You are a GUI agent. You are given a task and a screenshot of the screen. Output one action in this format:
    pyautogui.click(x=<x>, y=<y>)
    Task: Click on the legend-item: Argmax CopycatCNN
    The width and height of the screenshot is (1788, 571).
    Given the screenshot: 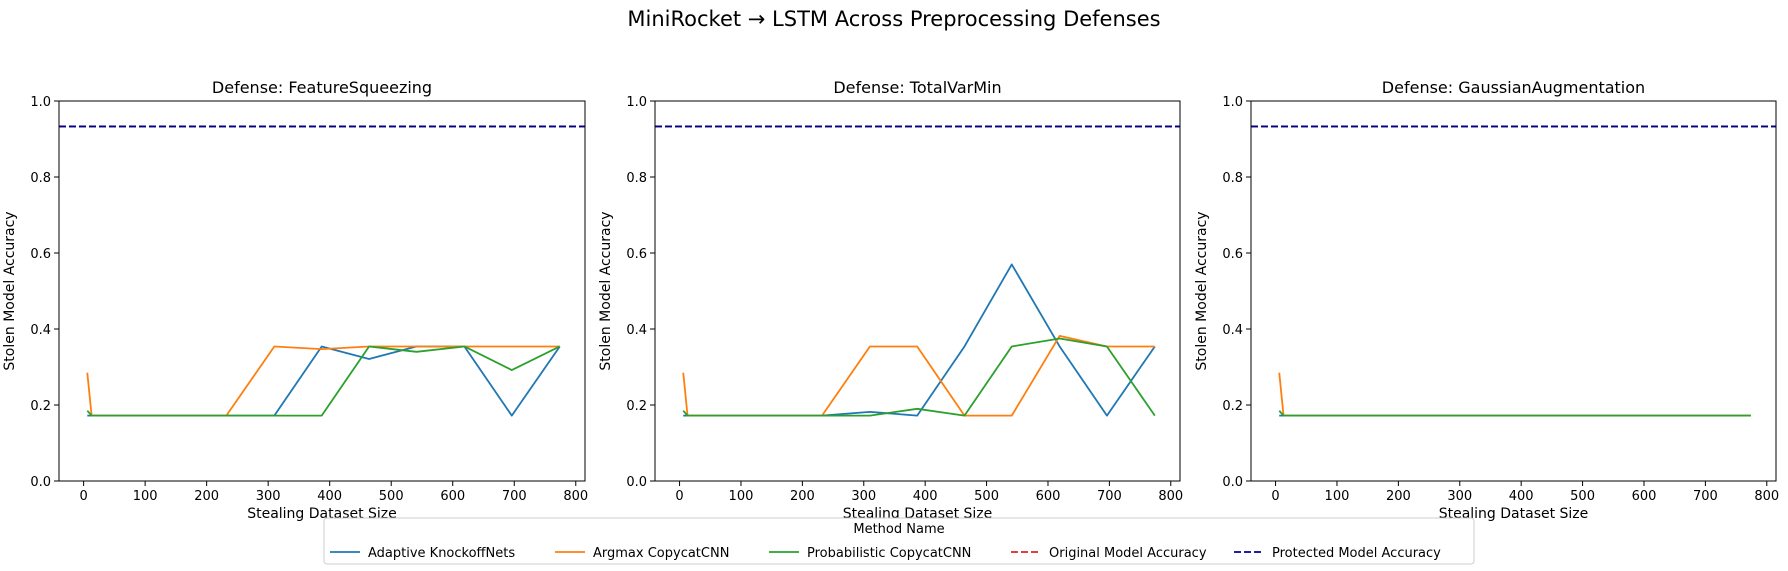 What is the action you would take?
    pyautogui.click(x=642, y=553)
    